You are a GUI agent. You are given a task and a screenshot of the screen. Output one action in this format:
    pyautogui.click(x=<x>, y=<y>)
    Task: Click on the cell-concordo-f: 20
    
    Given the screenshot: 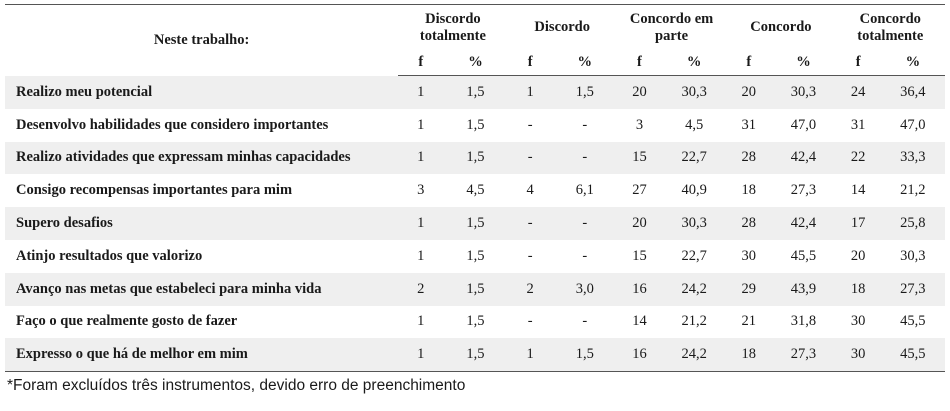 What is the action you would take?
    pyautogui.click(x=749, y=92)
    